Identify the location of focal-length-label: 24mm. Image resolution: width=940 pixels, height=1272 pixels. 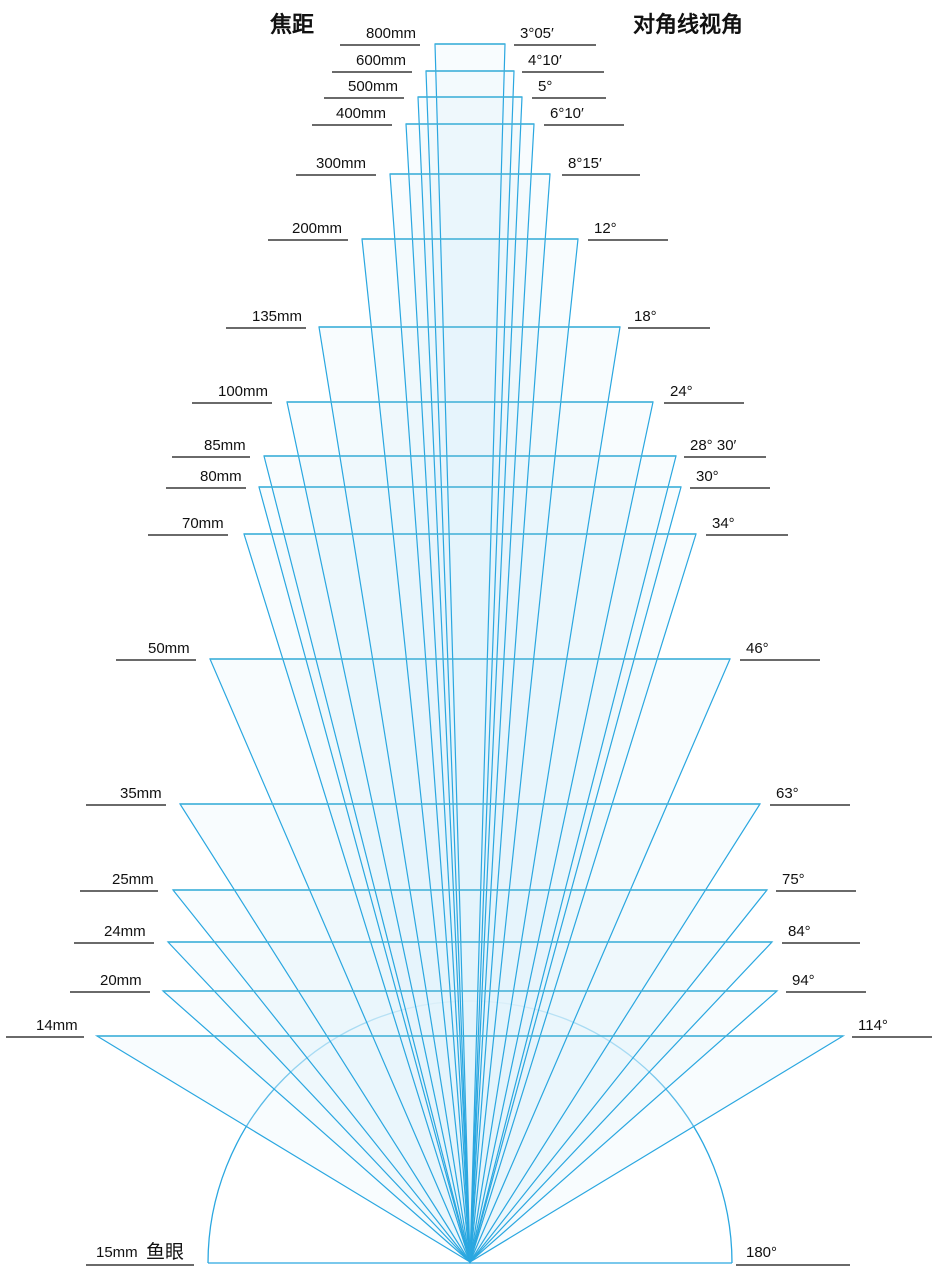
(125, 931).